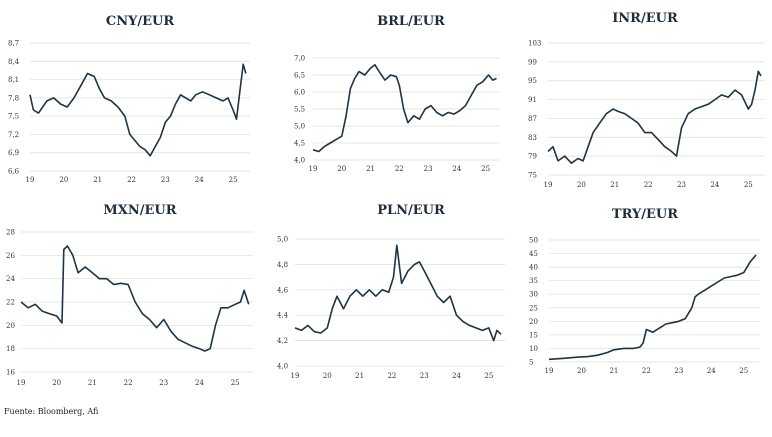  Describe the element at coordinates (299, 59) in the screenshot. I see `y-tick-label: 7,0` at that location.